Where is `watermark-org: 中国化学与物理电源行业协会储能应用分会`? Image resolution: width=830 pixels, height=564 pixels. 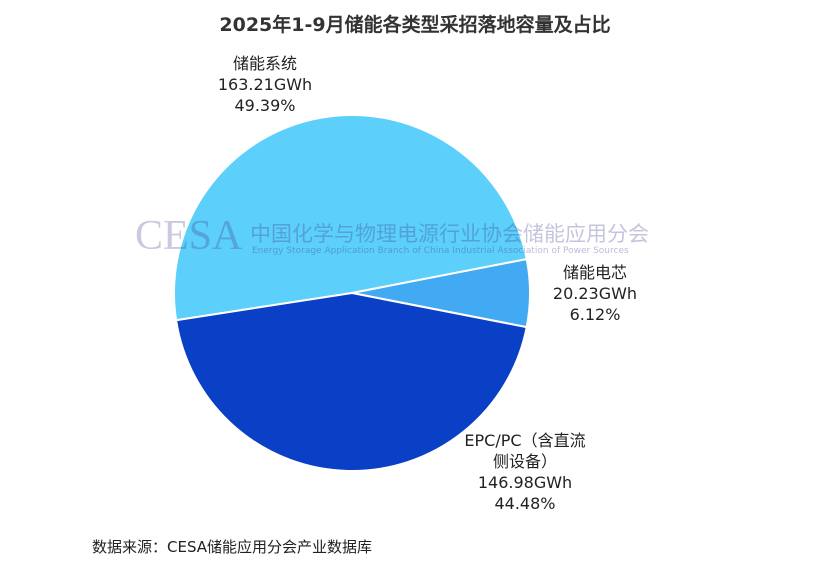
watermark-org: 中国化学与物理电源行业协会储能应用分会 is located at coordinates (449, 234).